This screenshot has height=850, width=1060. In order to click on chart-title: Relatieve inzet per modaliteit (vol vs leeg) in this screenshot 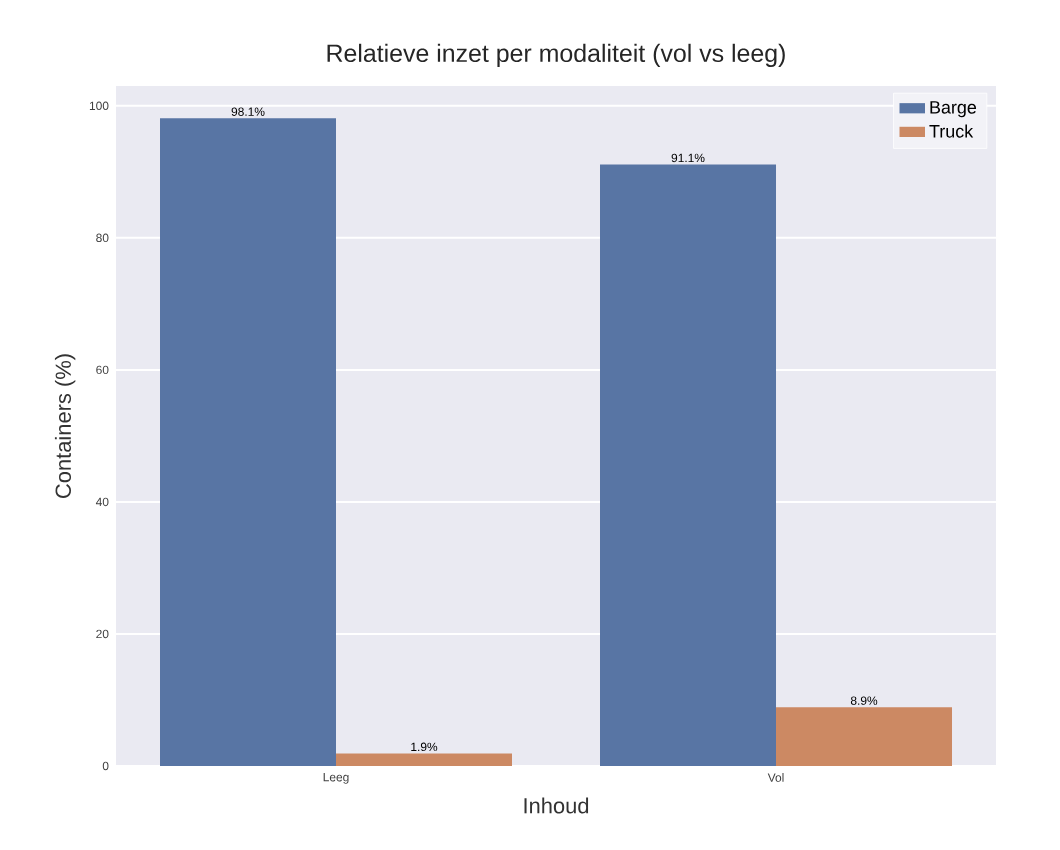, I will do `click(556, 55)`.